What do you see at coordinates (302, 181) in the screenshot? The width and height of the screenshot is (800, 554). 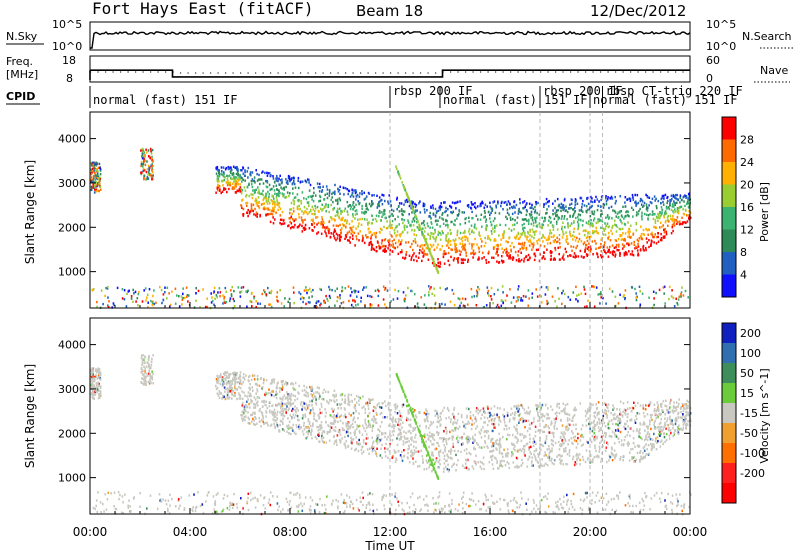 I see `power-echo-2078` at bounding box center [302, 181].